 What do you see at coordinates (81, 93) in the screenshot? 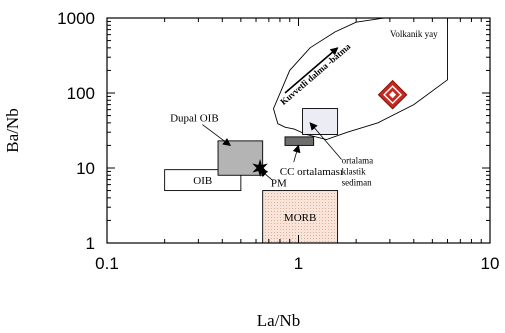
I see `y-tick-label: 100` at bounding box center [81, 93].